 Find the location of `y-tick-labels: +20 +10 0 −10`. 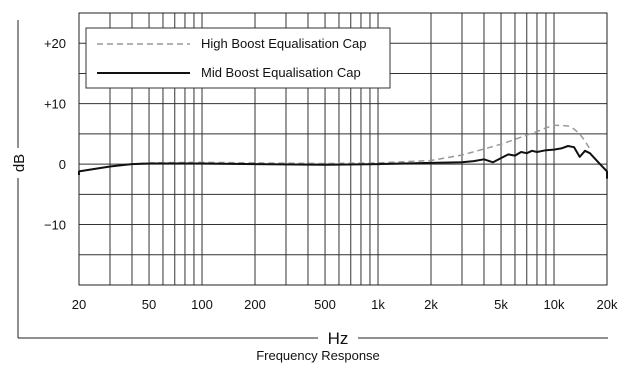

y-tick-labels: +20 +10 0 −10 is located at coordinates (55, 134).